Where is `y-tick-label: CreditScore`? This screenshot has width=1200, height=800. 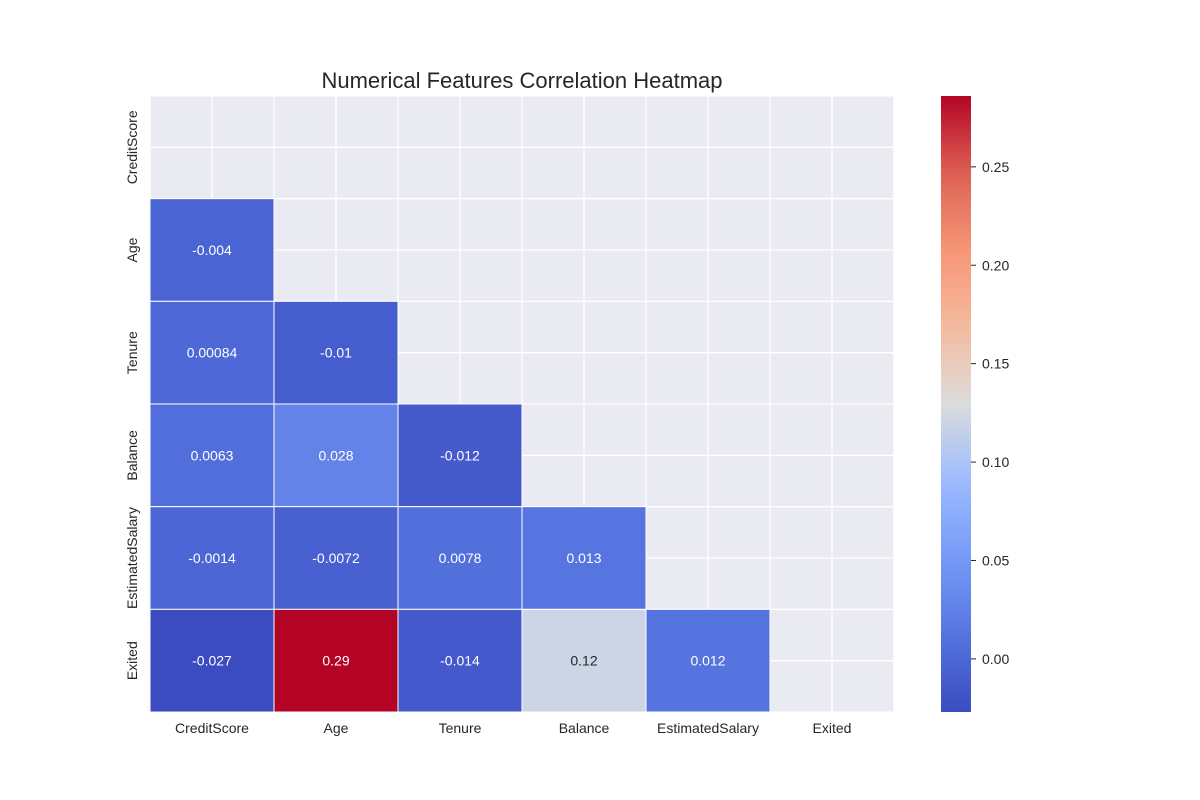
y-tick-label: CreditScore is located at coordinates (132, 147).